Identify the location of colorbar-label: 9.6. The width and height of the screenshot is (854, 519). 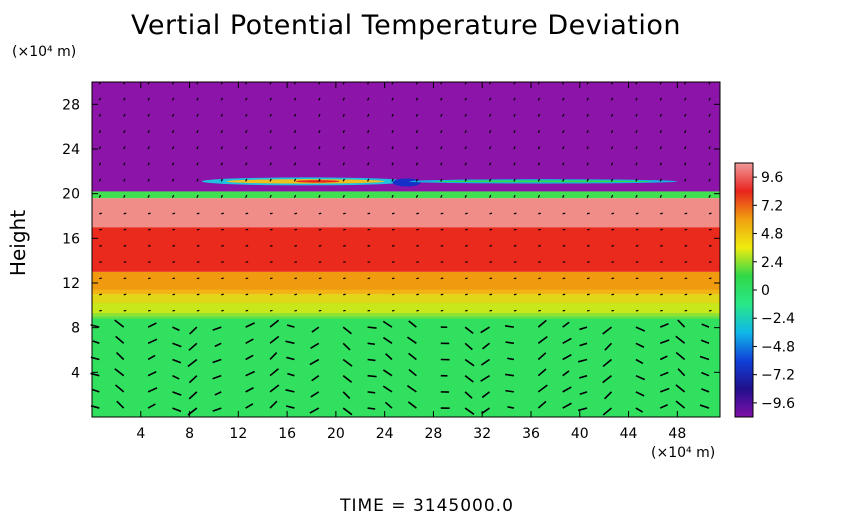
(772, 178).